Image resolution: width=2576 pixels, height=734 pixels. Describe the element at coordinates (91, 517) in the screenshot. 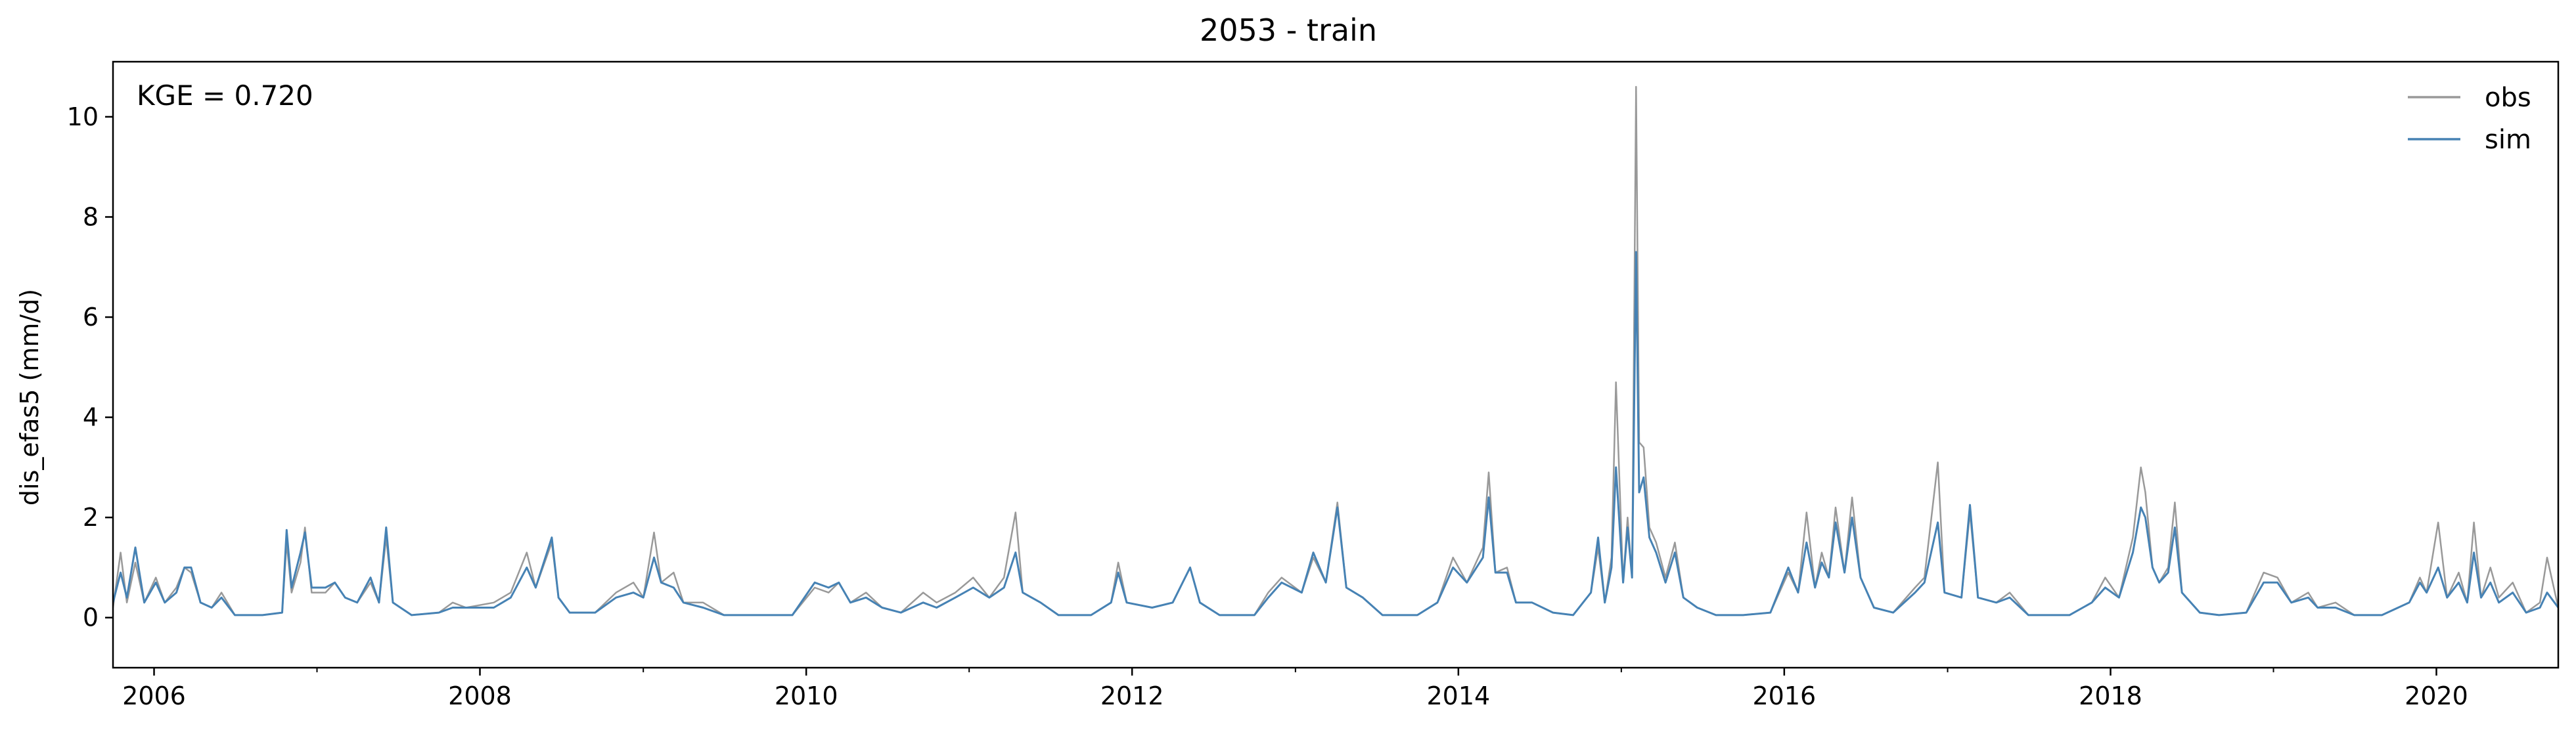

I see `y-tick-label: 2` at that location.